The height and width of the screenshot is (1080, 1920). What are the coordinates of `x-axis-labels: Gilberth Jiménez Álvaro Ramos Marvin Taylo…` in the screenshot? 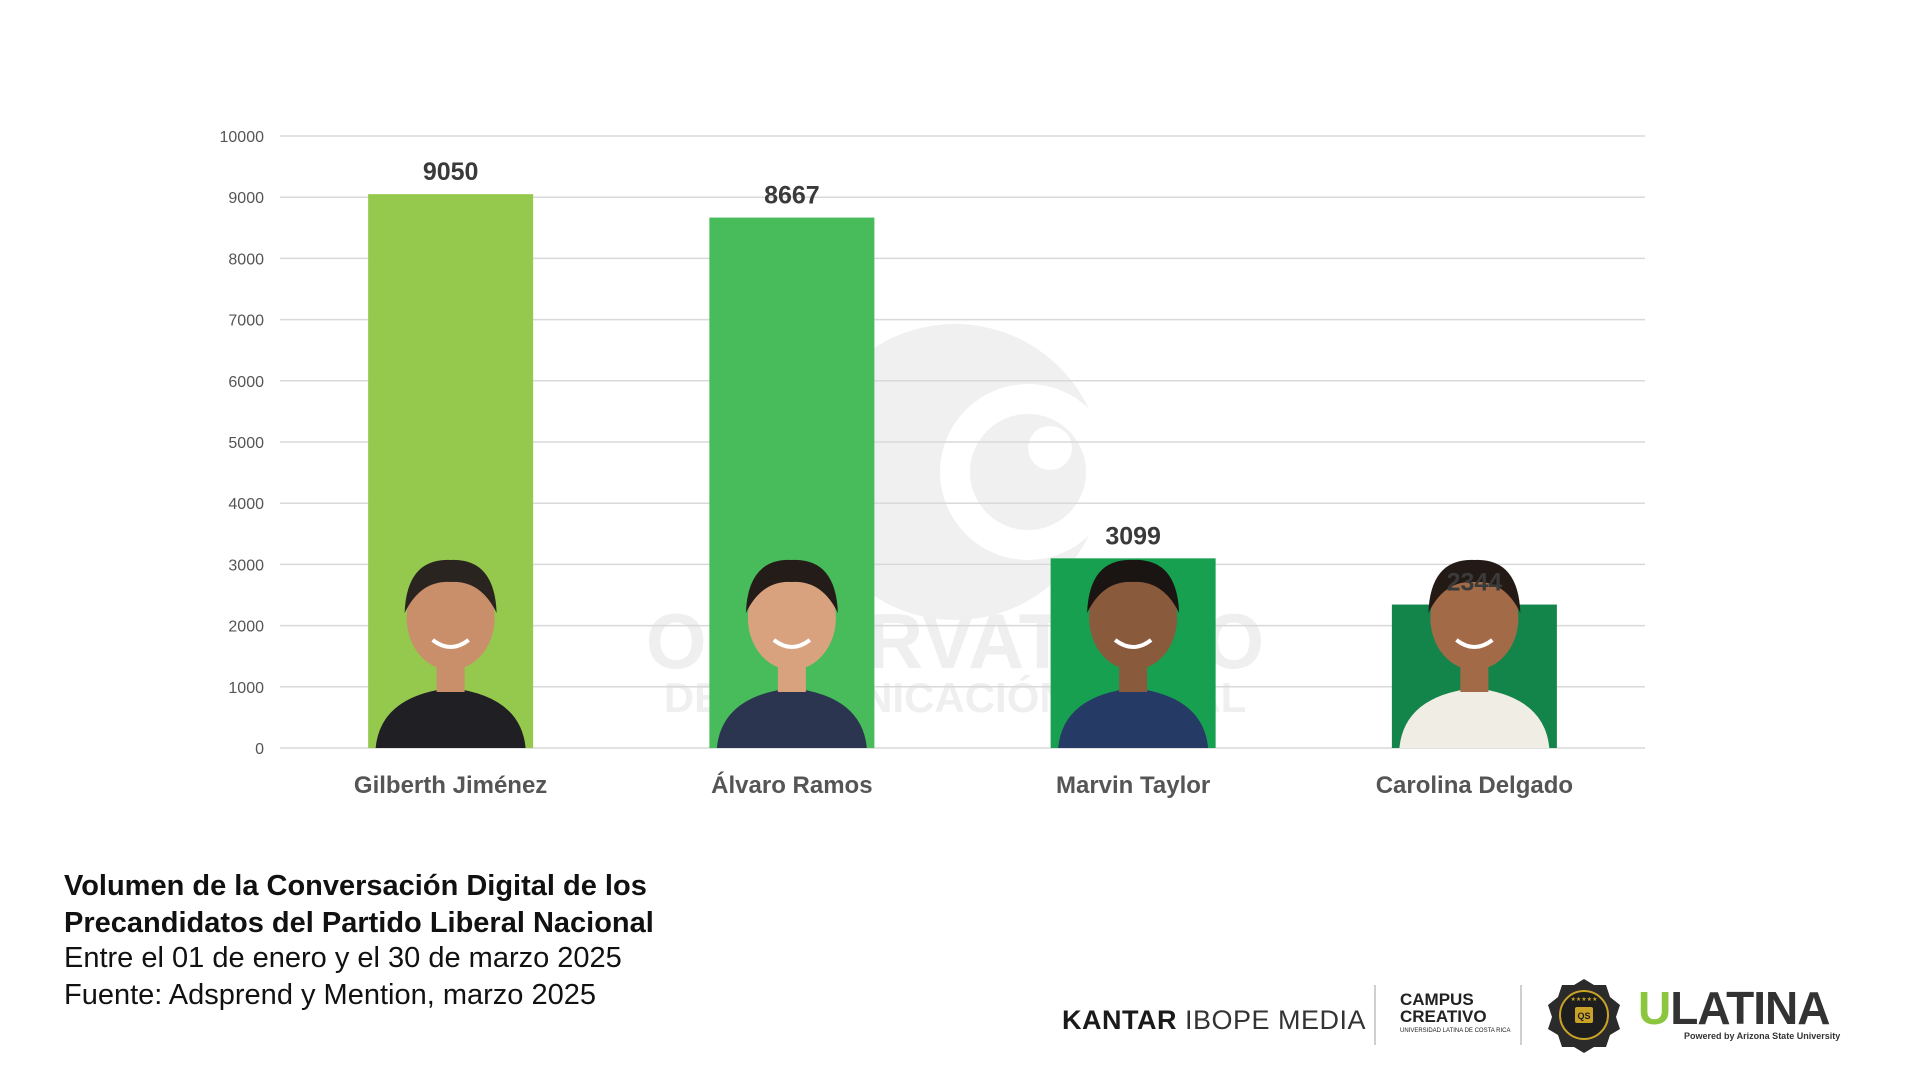 It's located at (963, 785).